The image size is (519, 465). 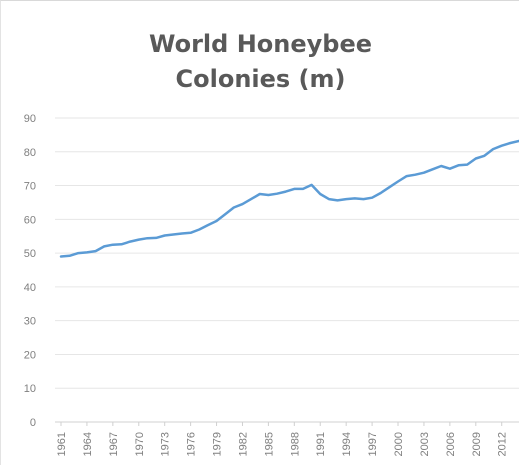 What do you see at coordinates (30, 288) in the screenshot?
I see `y-tick-label: 40` at bounding box center [30, 288].